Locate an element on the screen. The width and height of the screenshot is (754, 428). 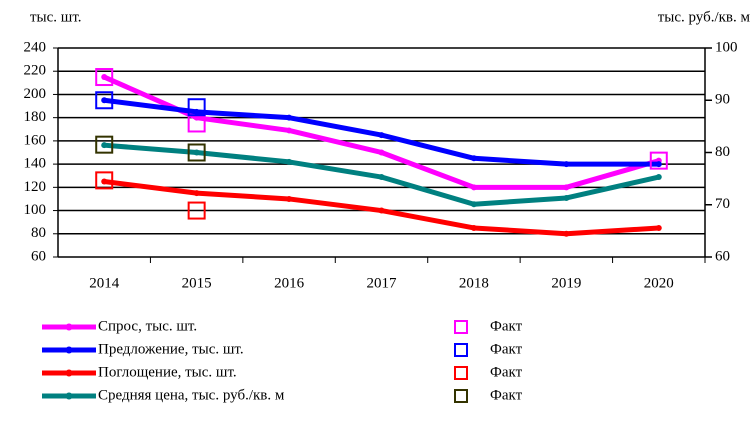
y-tick-label: 220 is located at coordinates (35, 71).